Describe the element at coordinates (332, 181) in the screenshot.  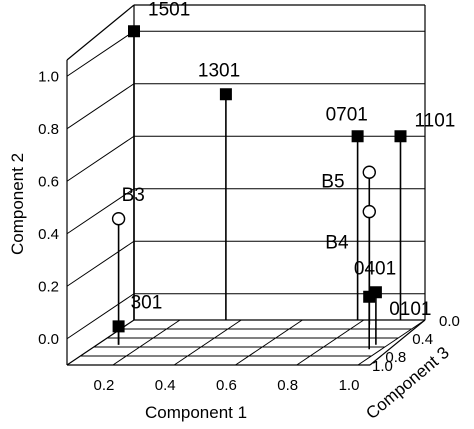
I see `point-label: B5` at that location.